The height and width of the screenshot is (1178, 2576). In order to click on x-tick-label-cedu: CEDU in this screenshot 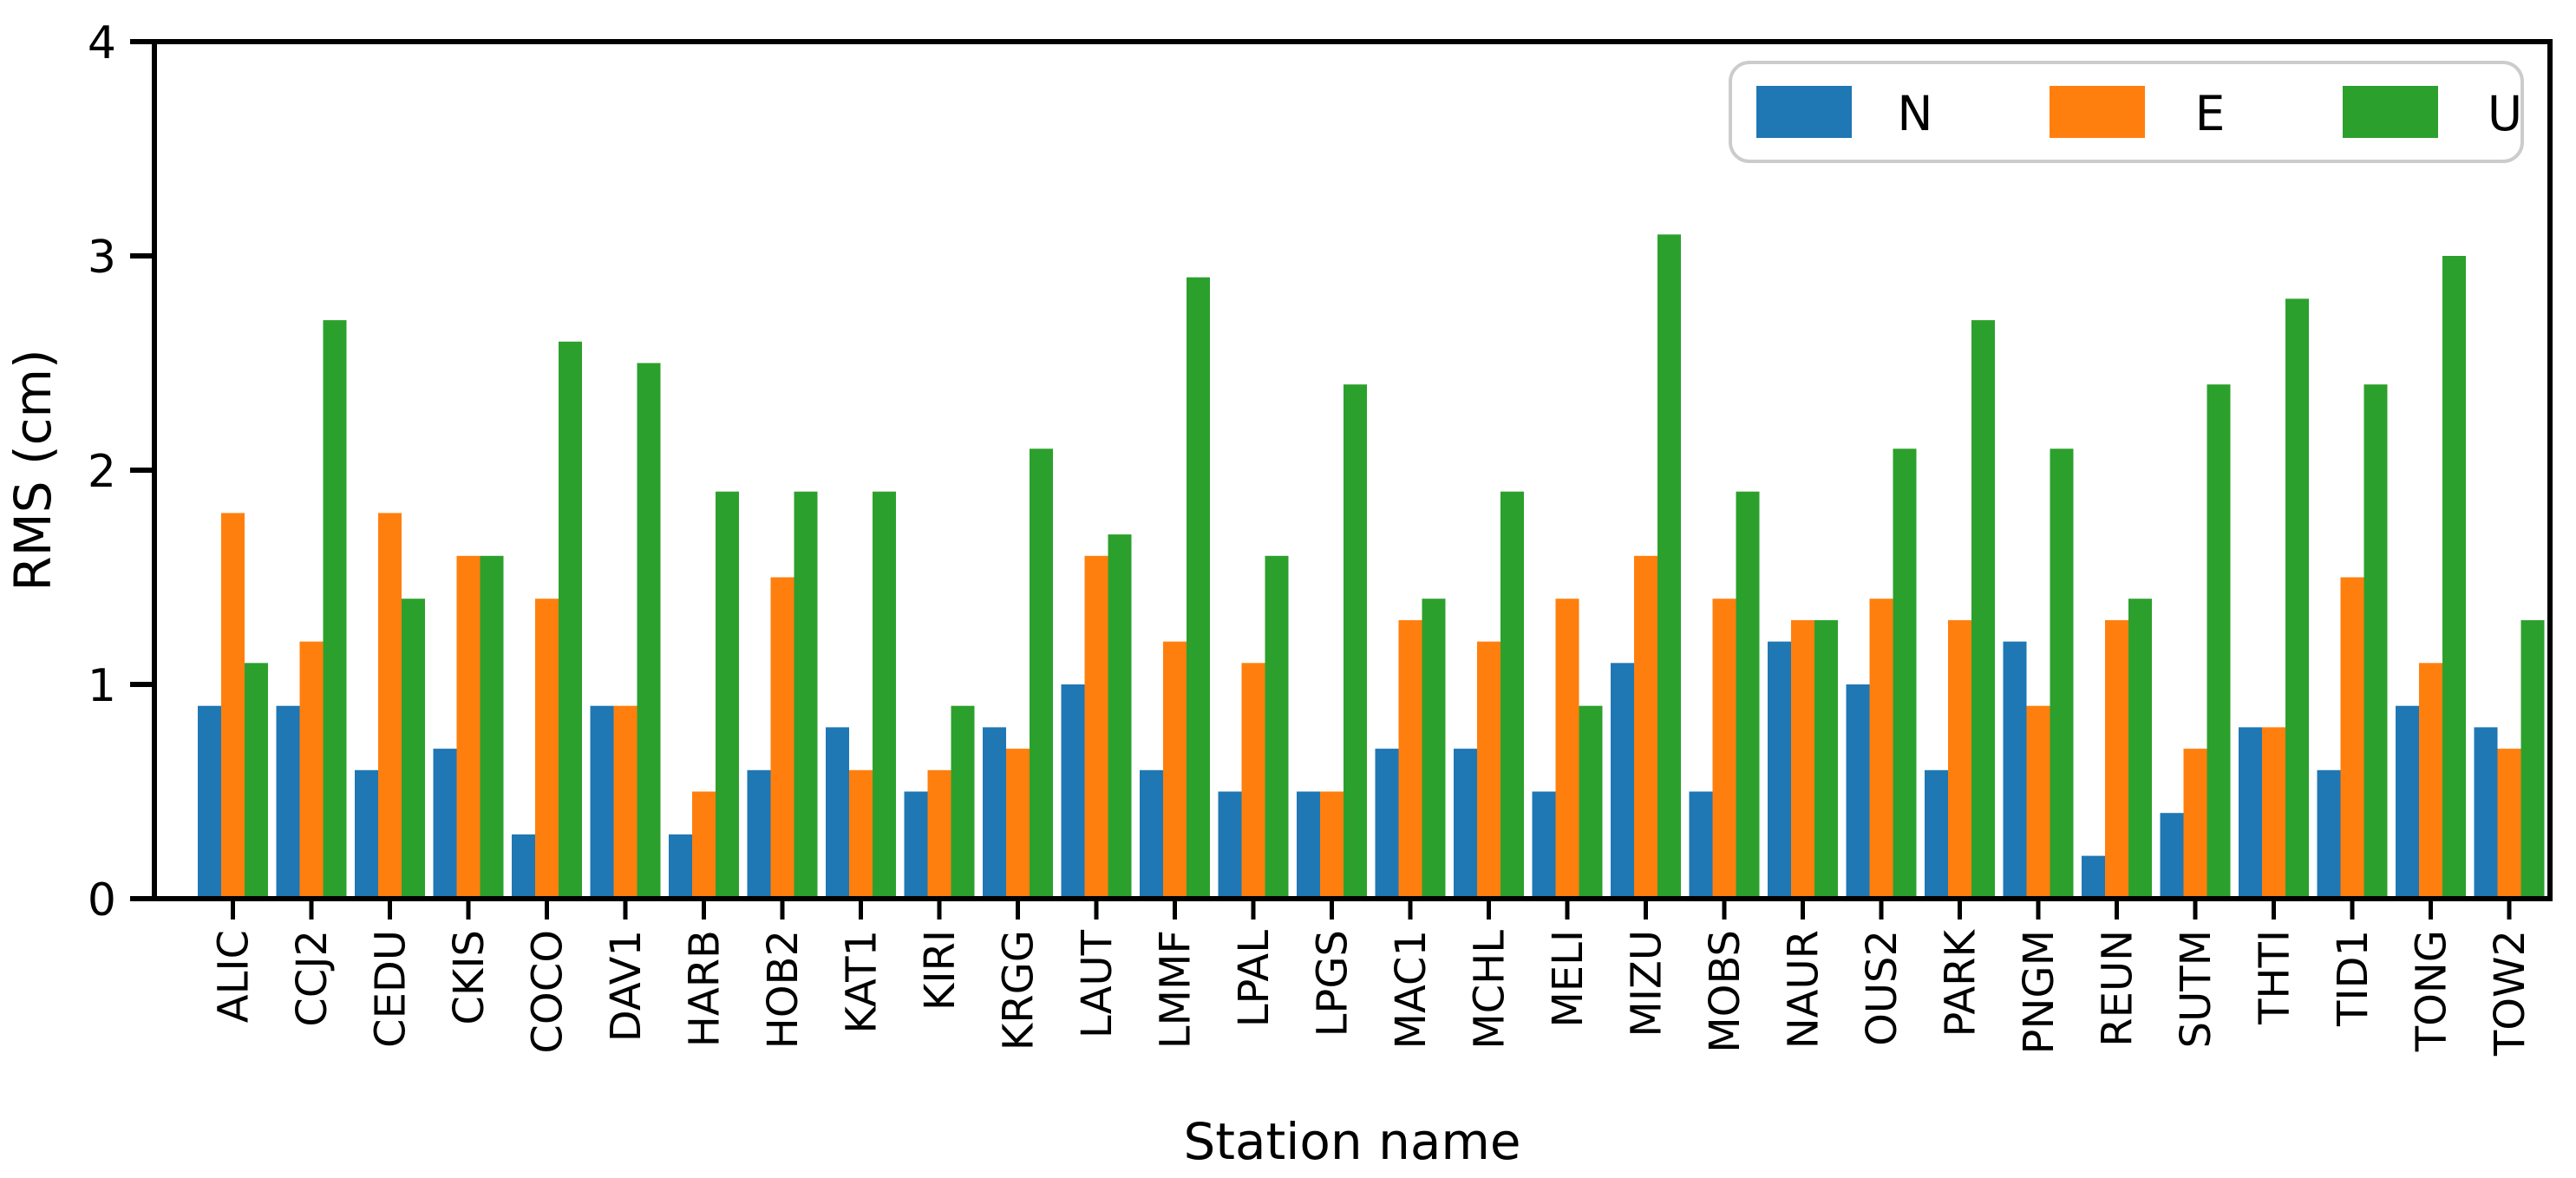, I will do `click(391, 989)`.